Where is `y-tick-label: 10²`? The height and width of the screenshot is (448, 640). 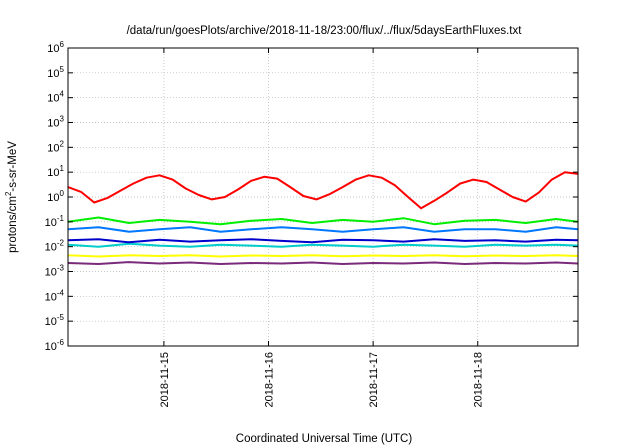
y-tick-label: 10² is located at coordinates (55, 146).